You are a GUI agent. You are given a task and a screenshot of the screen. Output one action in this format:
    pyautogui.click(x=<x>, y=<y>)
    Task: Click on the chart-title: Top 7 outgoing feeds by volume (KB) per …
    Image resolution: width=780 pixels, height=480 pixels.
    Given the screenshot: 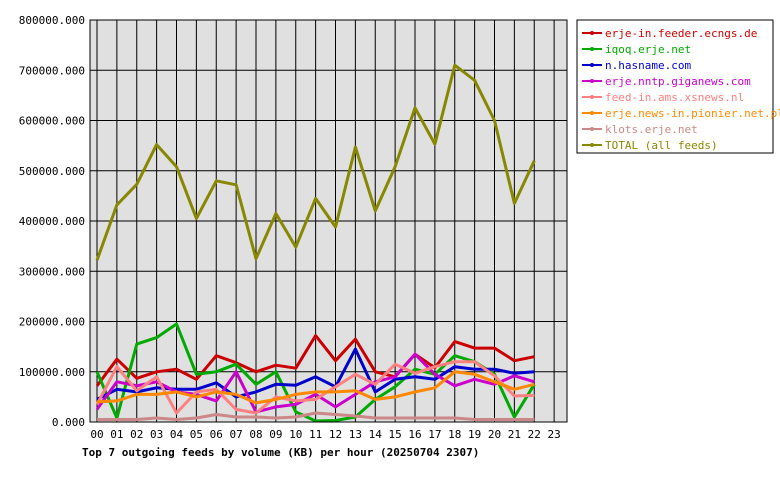 What is the action you would take?
    pyautogui.click(x=280, y=452)
    